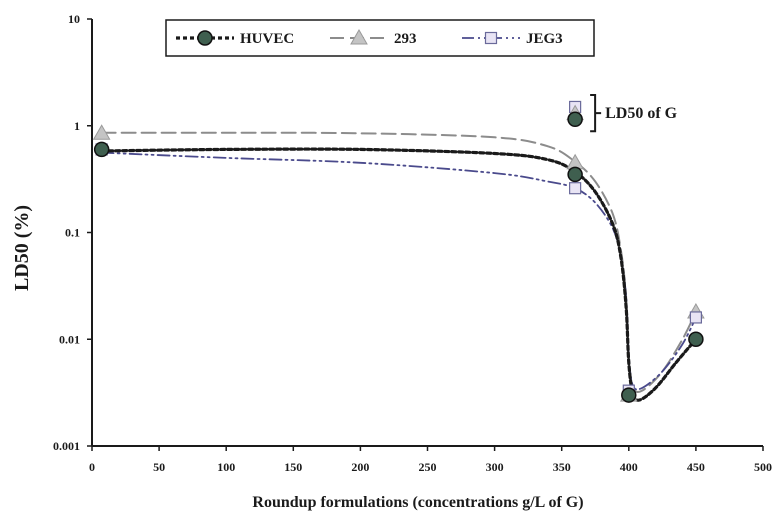 This screenshot has width=776, height=515. I want to click on x-tick-label: 50, so click(159, 467).